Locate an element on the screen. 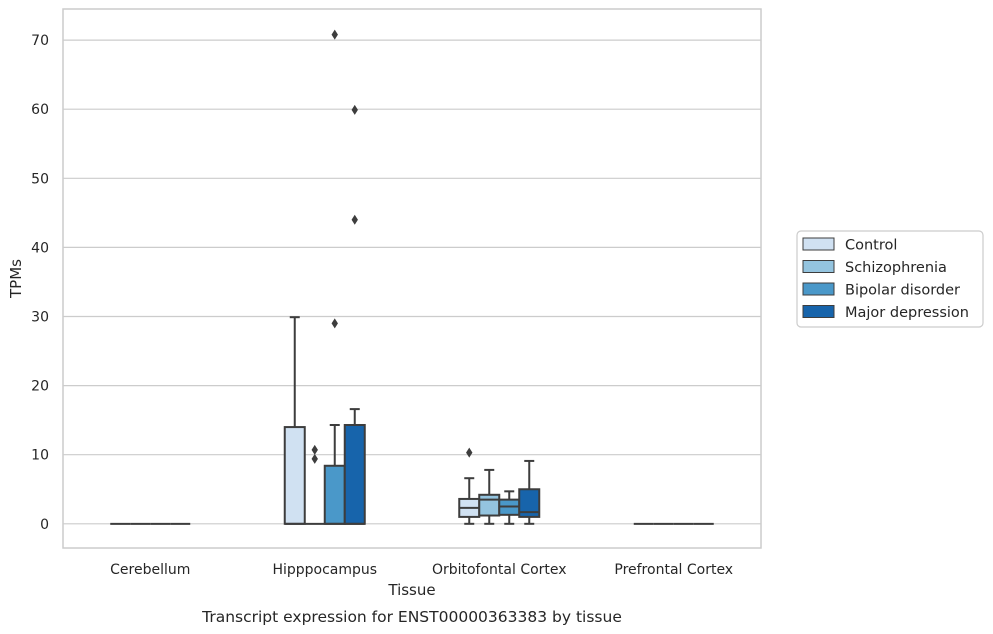 This screenshot has height=634, width=993. y-axis-label: TPMs is located at coordinates (16, 279).